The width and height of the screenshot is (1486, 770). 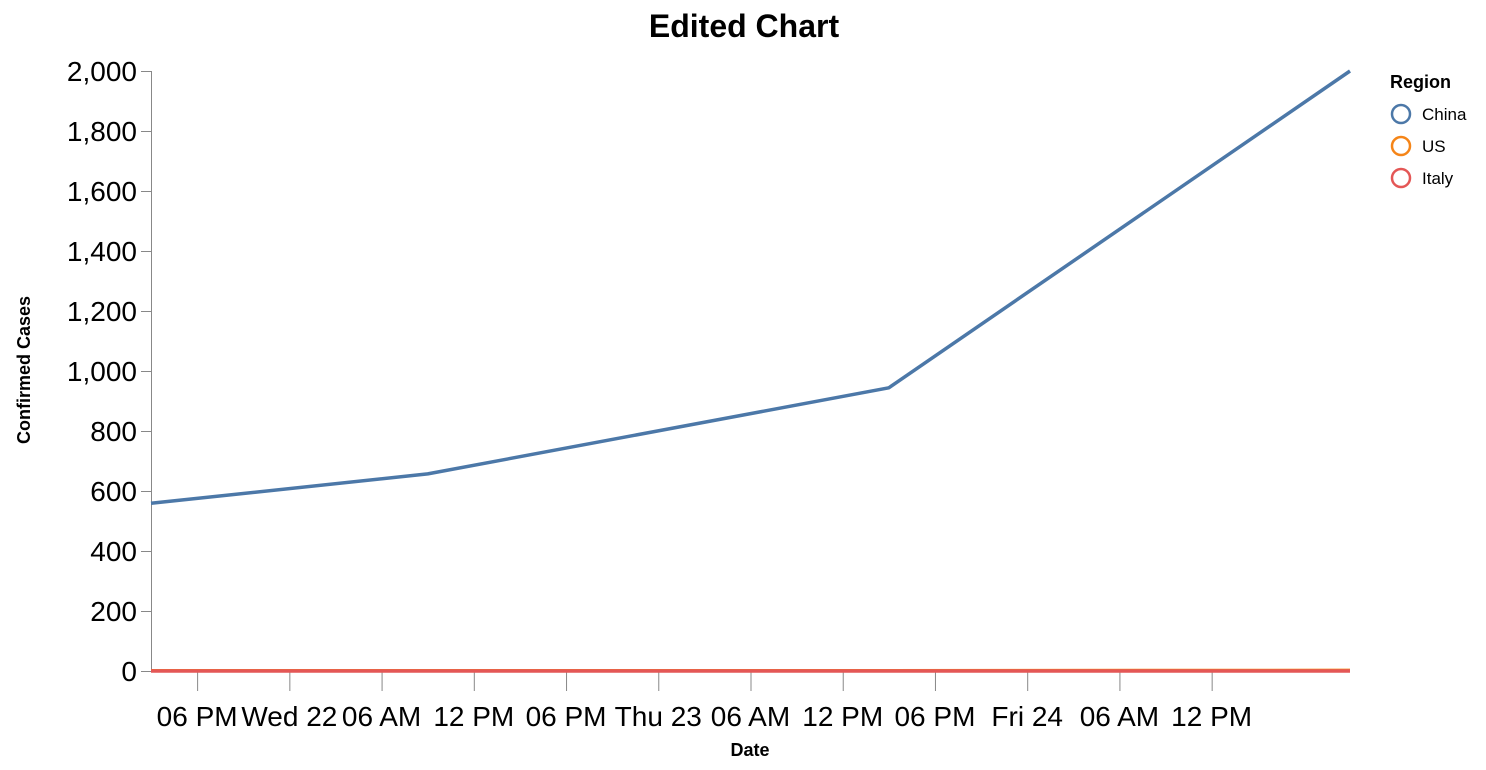 I want to click on y-tick-label: 600, so click(x=113, y=491).